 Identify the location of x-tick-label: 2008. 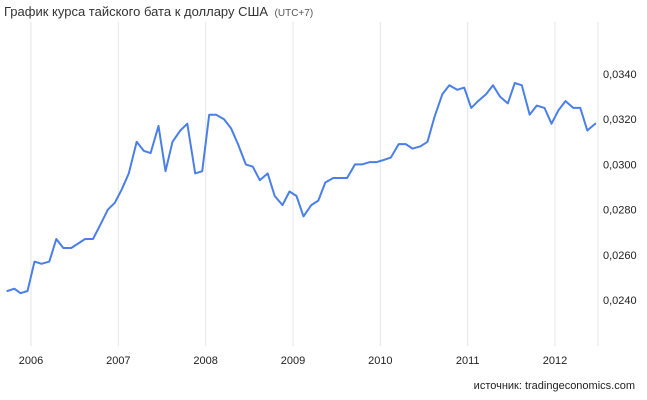
(205, 361).